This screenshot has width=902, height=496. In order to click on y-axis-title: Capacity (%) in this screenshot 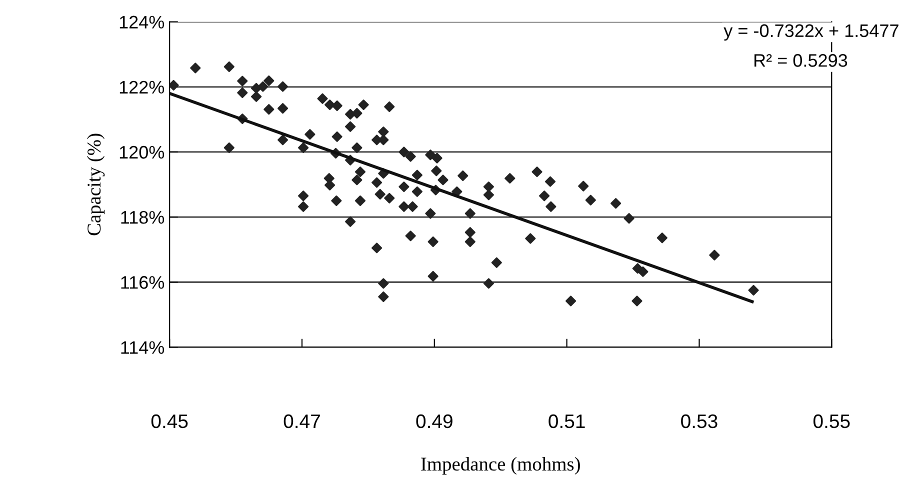, I will do `click(95, 185)`.